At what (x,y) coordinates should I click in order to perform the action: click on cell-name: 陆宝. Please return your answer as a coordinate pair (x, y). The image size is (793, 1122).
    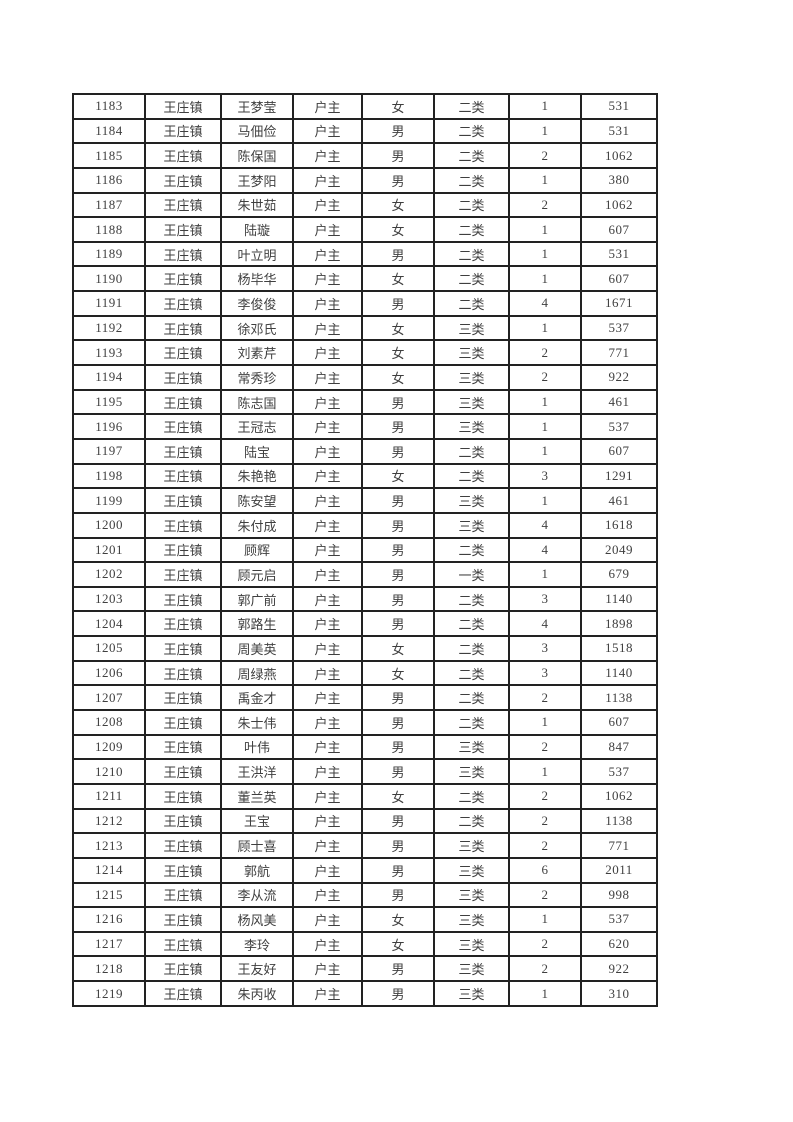
    Looking at the image, I should click on (257, 451).